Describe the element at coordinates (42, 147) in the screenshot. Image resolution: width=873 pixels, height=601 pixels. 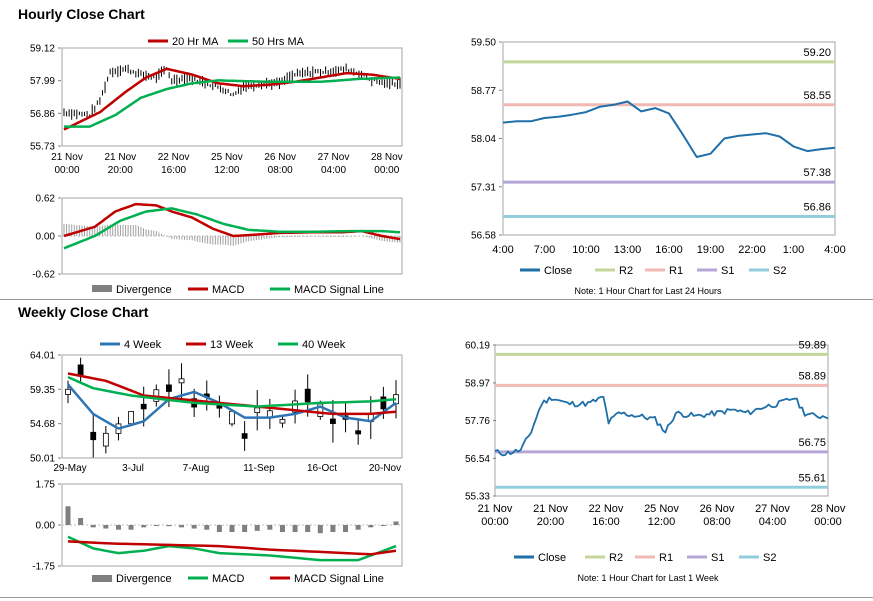
I see `hourly-price-ytick-3: 55.73` at that location.